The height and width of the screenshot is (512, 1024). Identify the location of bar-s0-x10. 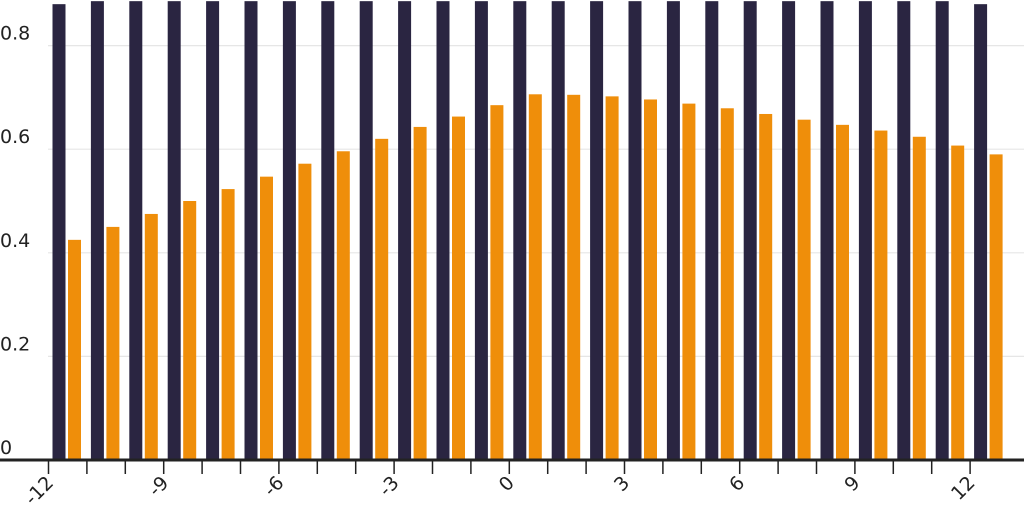
(904, 230).